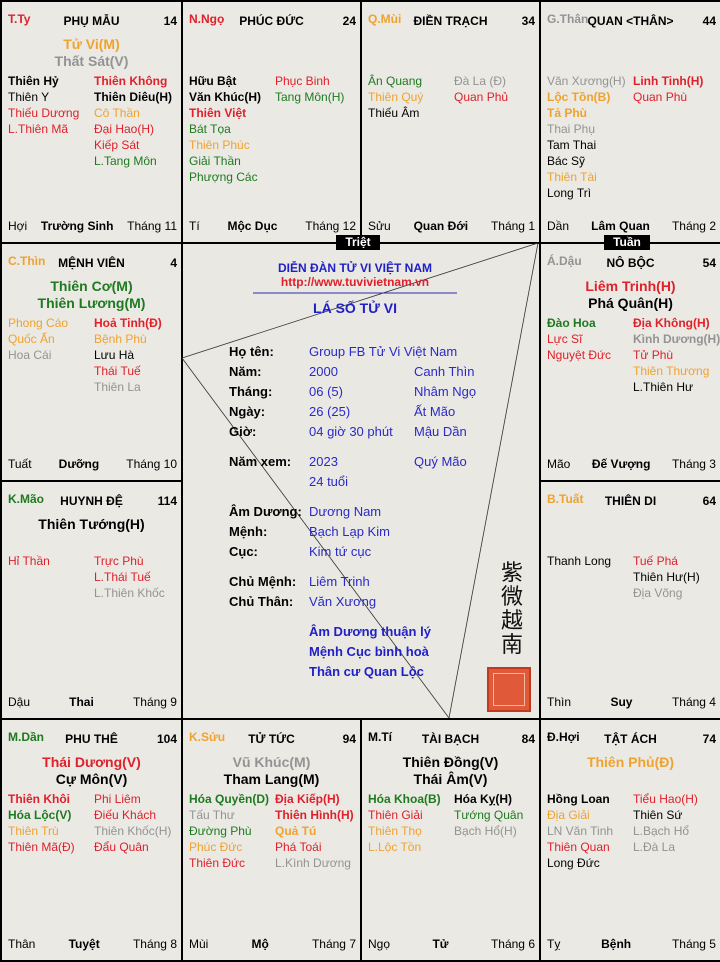 The height and width of the screenshot is (962, 720). What do you see at coordinates (435, 411) in the screenshot?
I see `info-can-chi: Ất Mão` at bounding box center [435, 411].